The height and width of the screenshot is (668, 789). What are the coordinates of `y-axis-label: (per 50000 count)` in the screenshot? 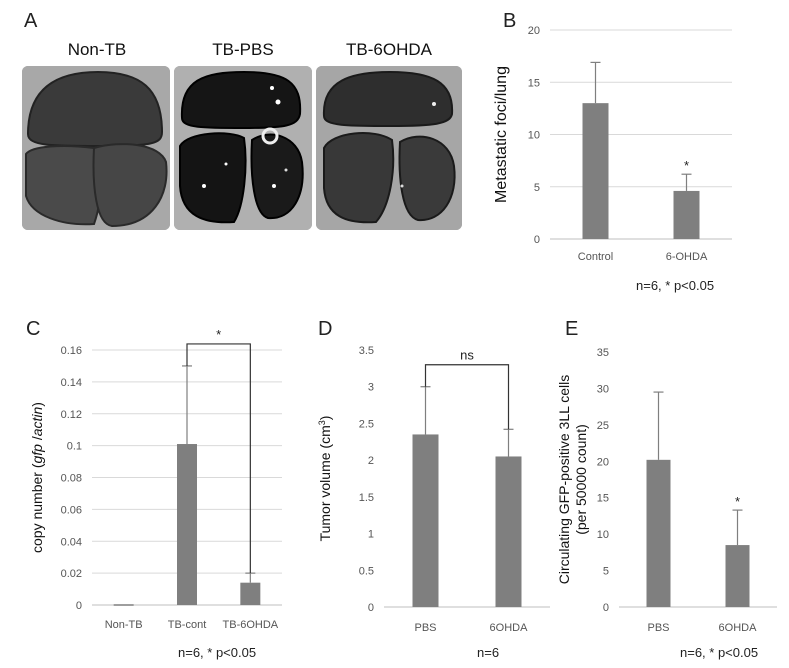 It's located at (581, 479).